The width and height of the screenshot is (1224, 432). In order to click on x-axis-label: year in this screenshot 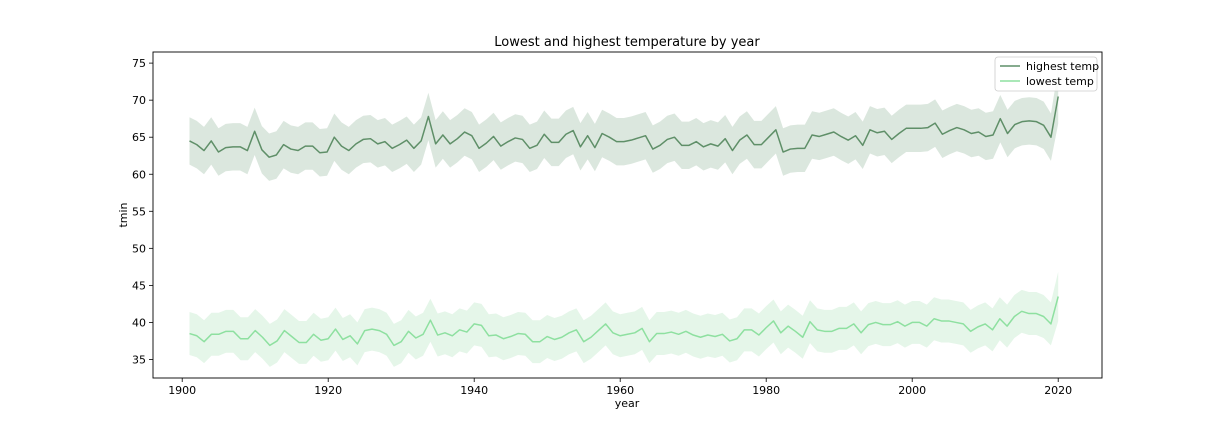, I will do `click(627, 403)`.